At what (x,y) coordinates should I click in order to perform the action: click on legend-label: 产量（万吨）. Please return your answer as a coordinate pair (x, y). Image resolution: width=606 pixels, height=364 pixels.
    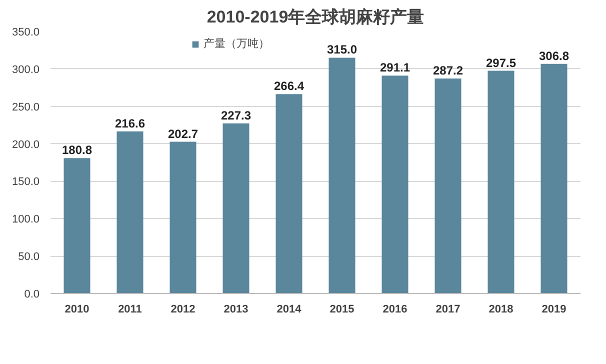
    Looking at the image, I should click on (237, 43).